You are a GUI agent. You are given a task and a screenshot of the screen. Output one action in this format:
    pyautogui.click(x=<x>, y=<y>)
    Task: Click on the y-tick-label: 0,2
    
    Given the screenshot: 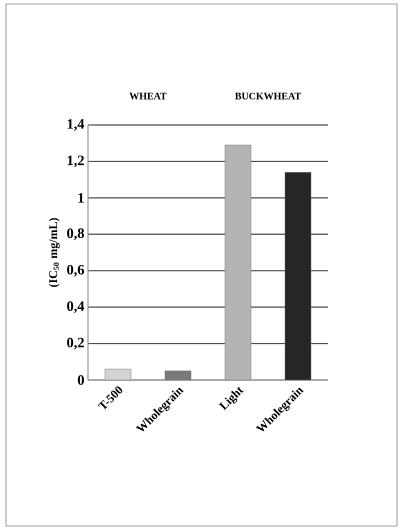 What is the action you would take?
    pyautogui.click(x=75, y=344)
    